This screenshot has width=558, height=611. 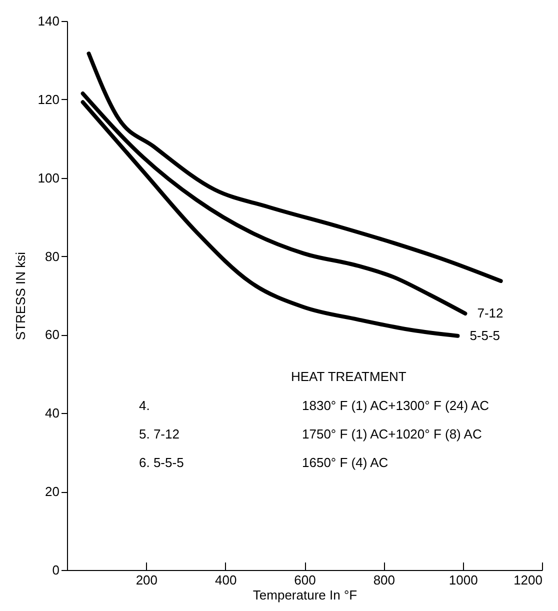 What do you see at coordinates (392, 434) in the screenshot?
I see `annotation: 1750° F (1) AC+1020° F (8) AC` at bounding box center [392, 434].